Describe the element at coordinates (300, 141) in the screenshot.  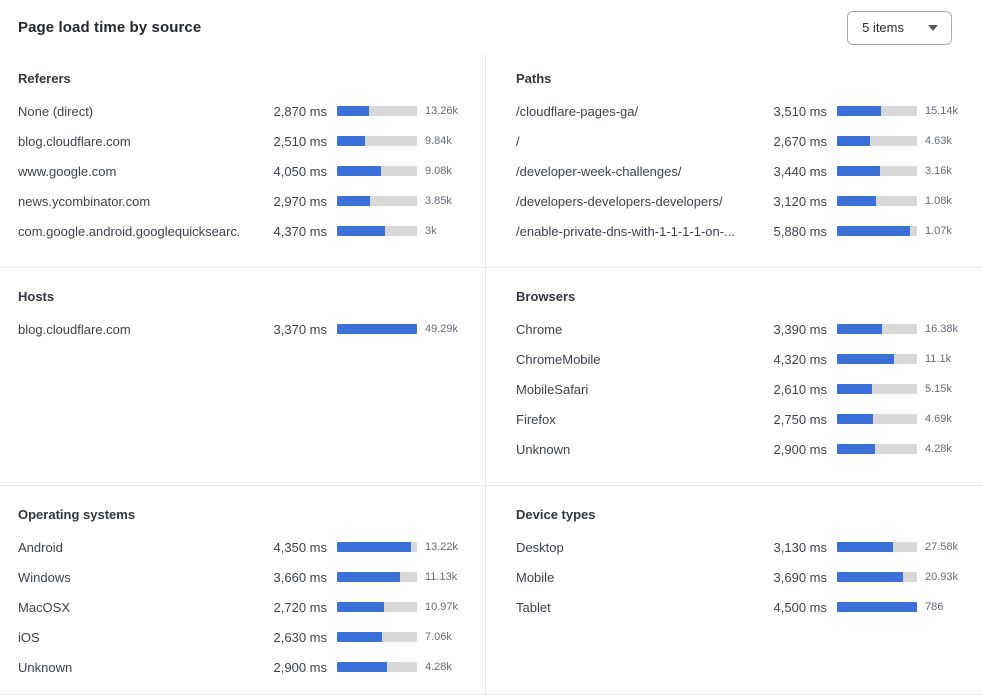
I see `row-load-time: 2,510 ms` at that location.